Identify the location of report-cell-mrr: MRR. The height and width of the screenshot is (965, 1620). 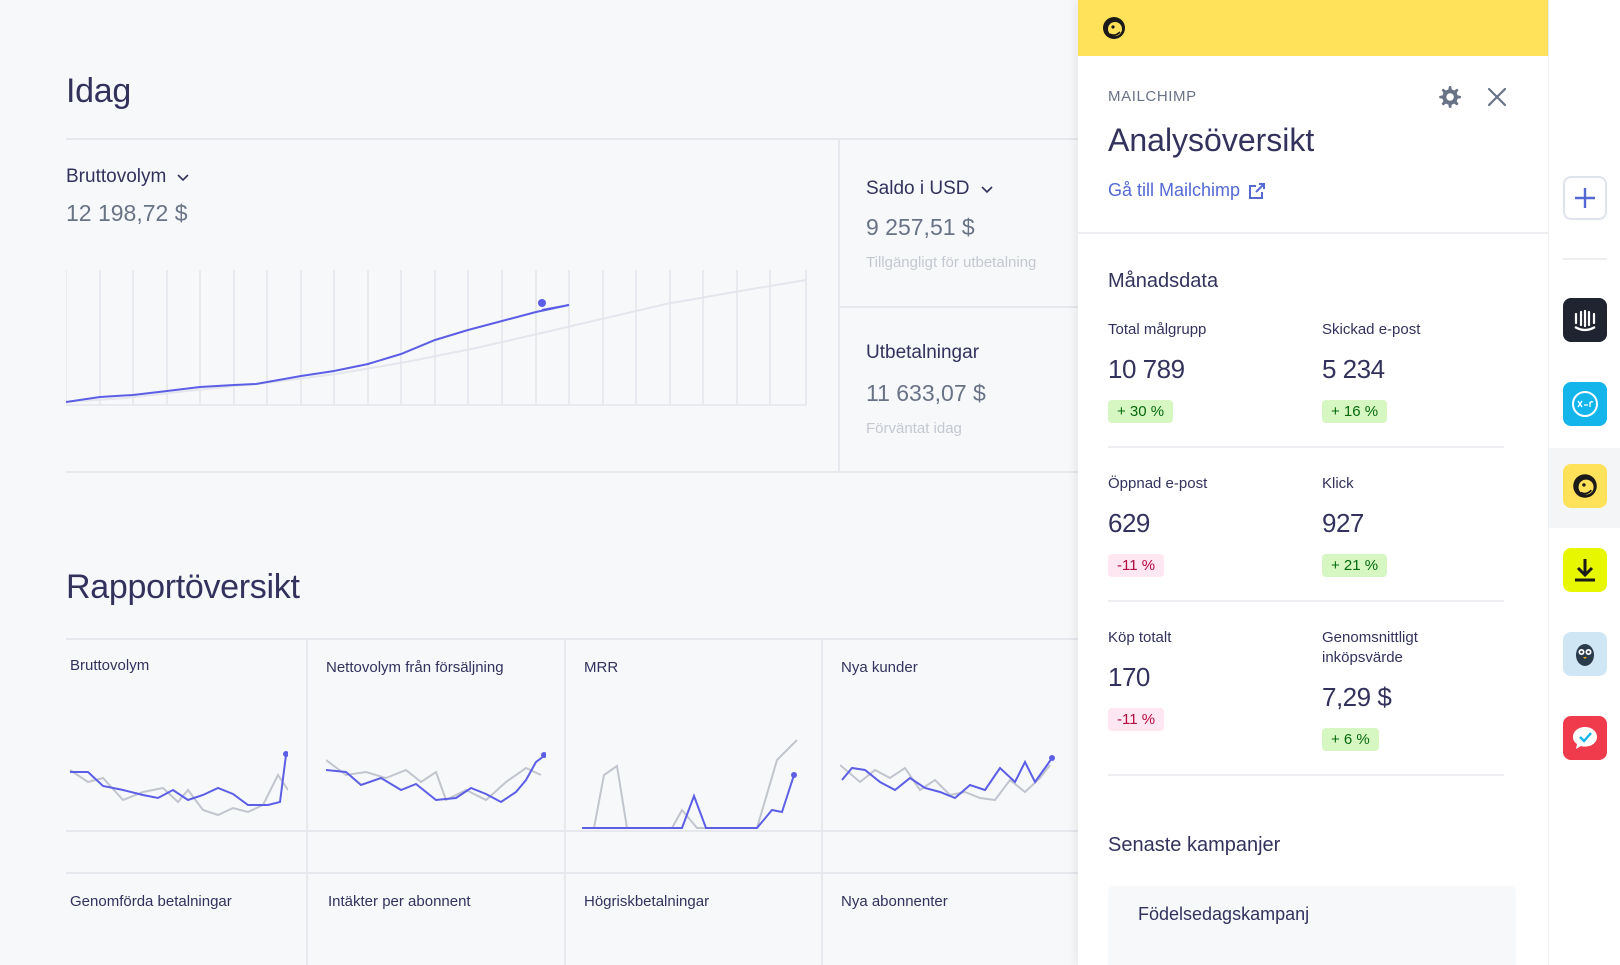
(601, 667).